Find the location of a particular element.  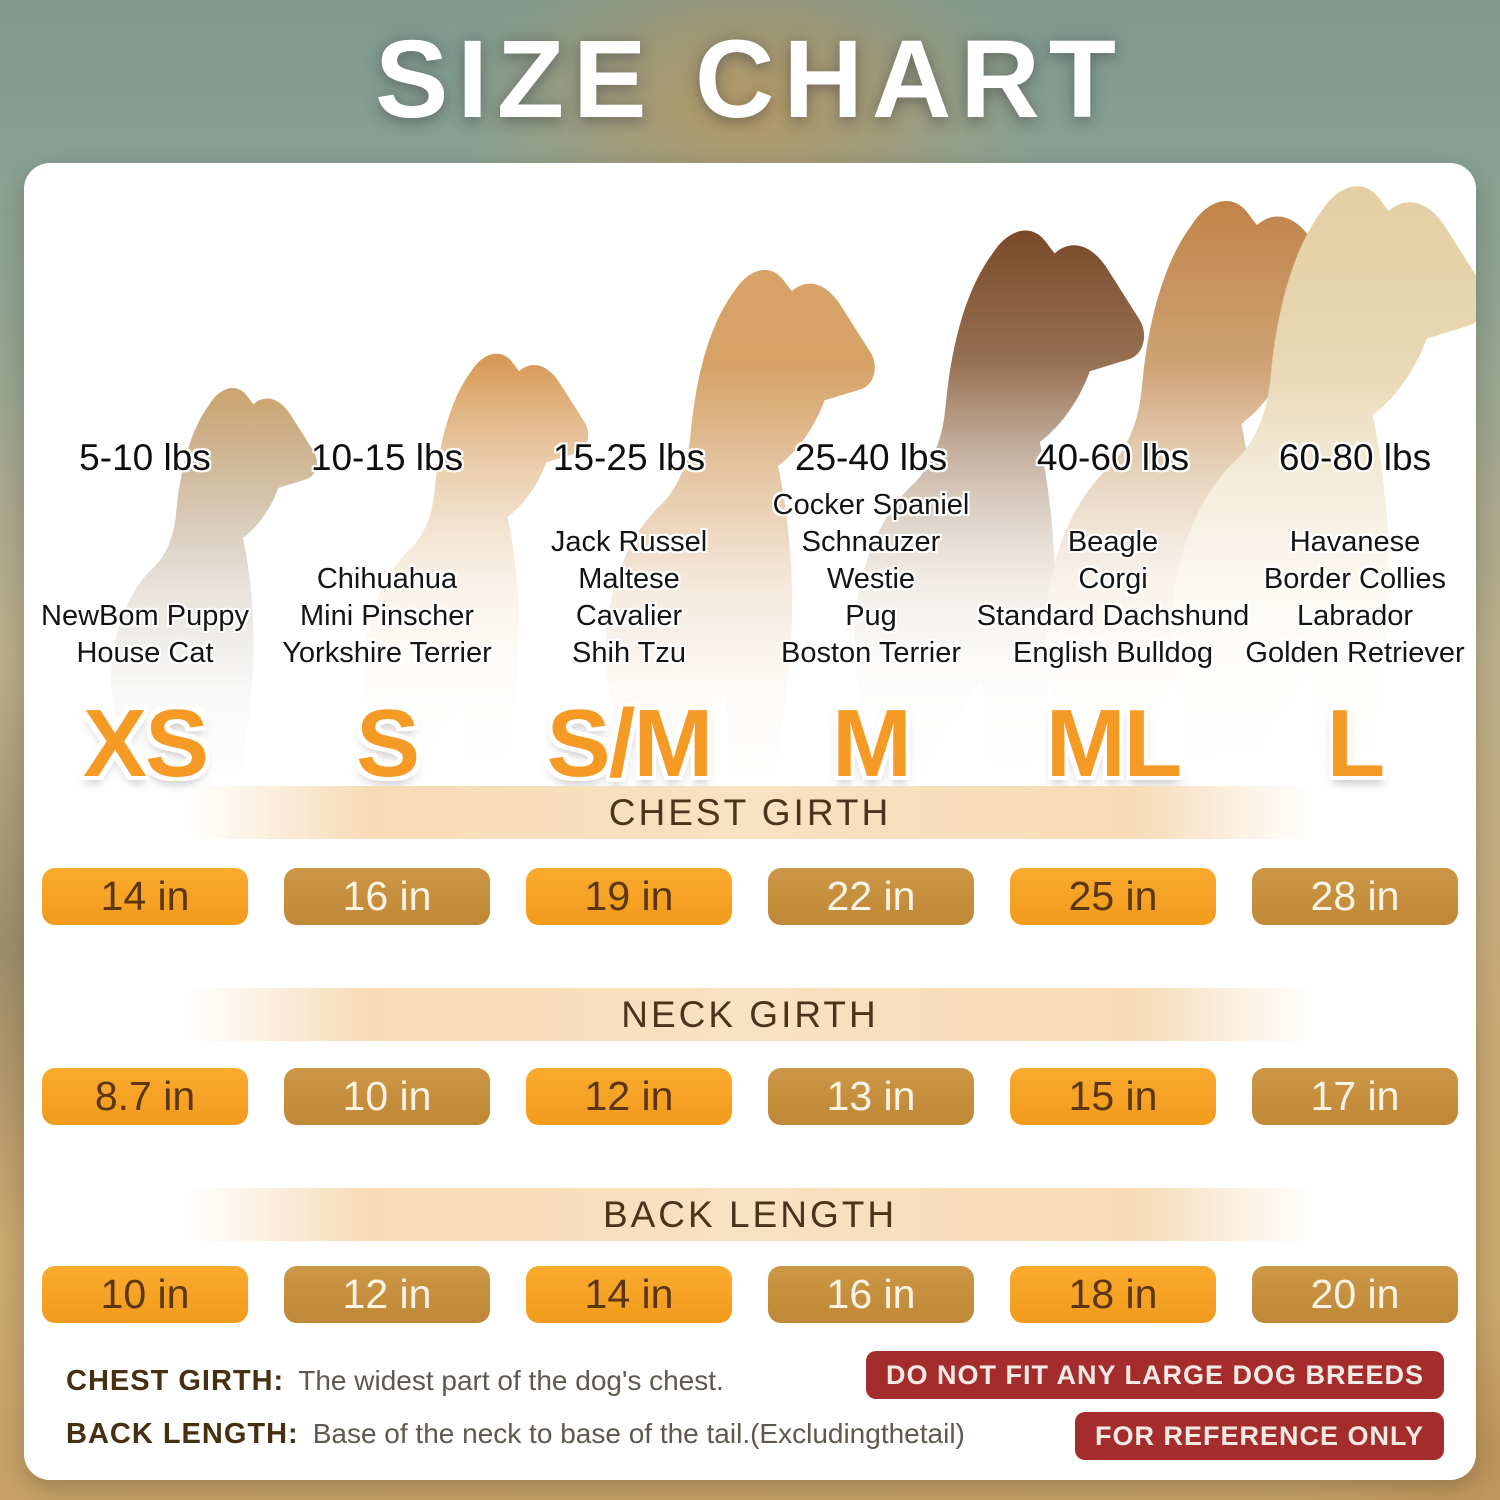

breed-item: Cocker Spaniel is located at coordinates (871, 505).